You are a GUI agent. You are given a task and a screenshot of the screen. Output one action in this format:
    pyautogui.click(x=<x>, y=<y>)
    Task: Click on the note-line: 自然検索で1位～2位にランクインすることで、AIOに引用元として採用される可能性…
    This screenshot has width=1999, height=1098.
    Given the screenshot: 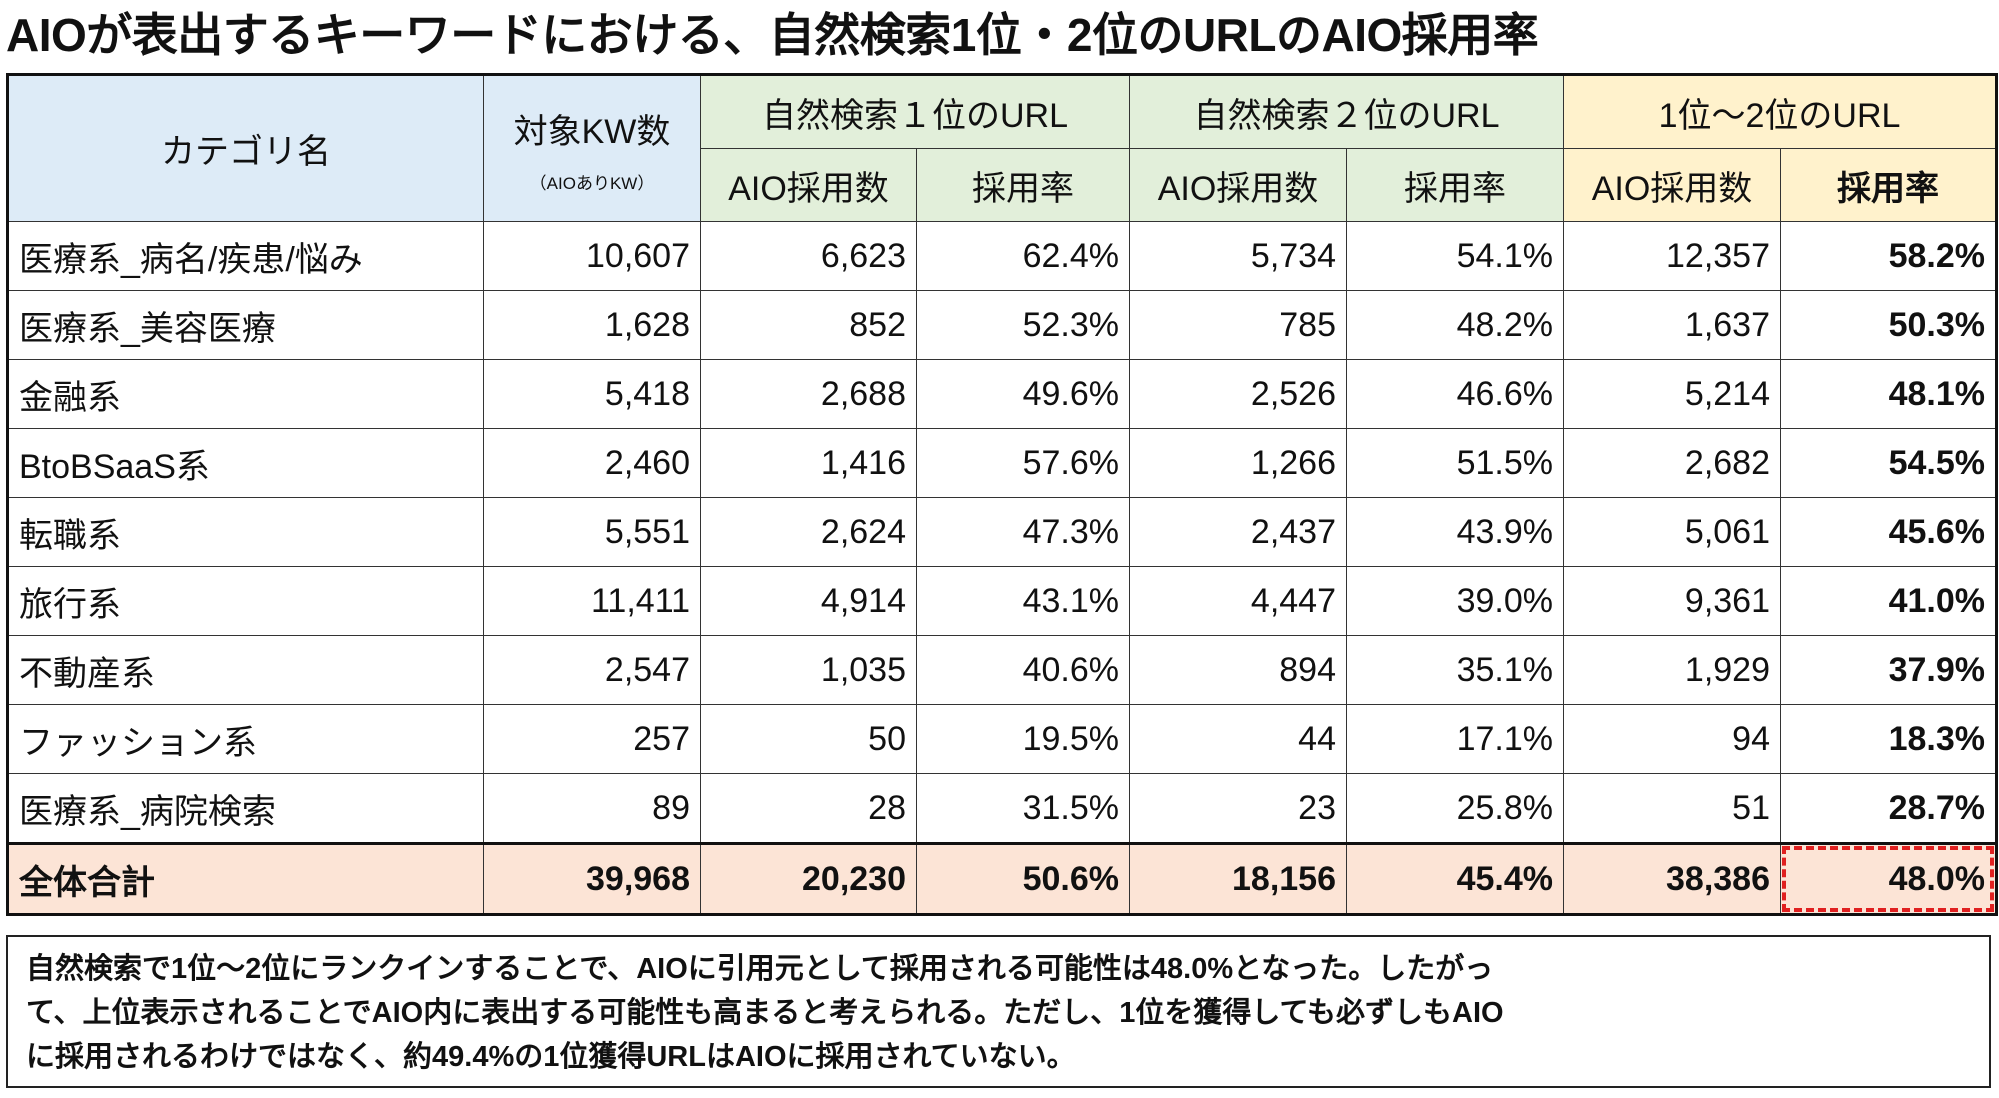 What is the action you would take?
    pyautogui.click(x=760, y=969)
    